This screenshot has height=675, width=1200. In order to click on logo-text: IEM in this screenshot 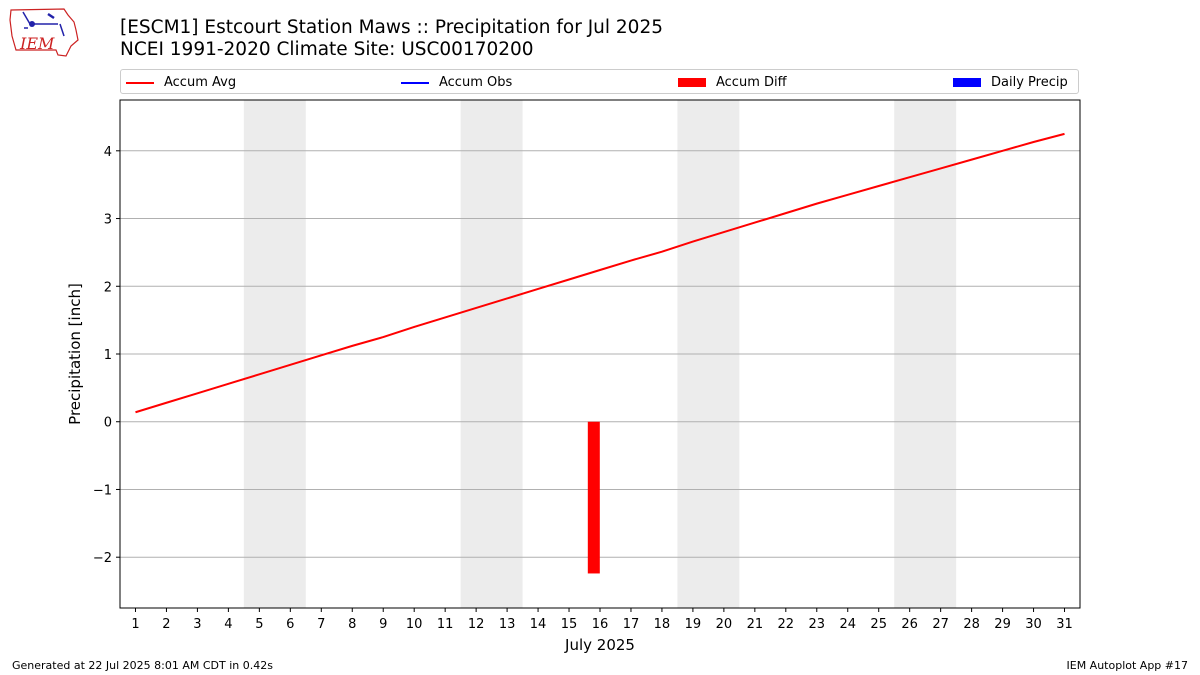, I will do `click(37, 43)`.